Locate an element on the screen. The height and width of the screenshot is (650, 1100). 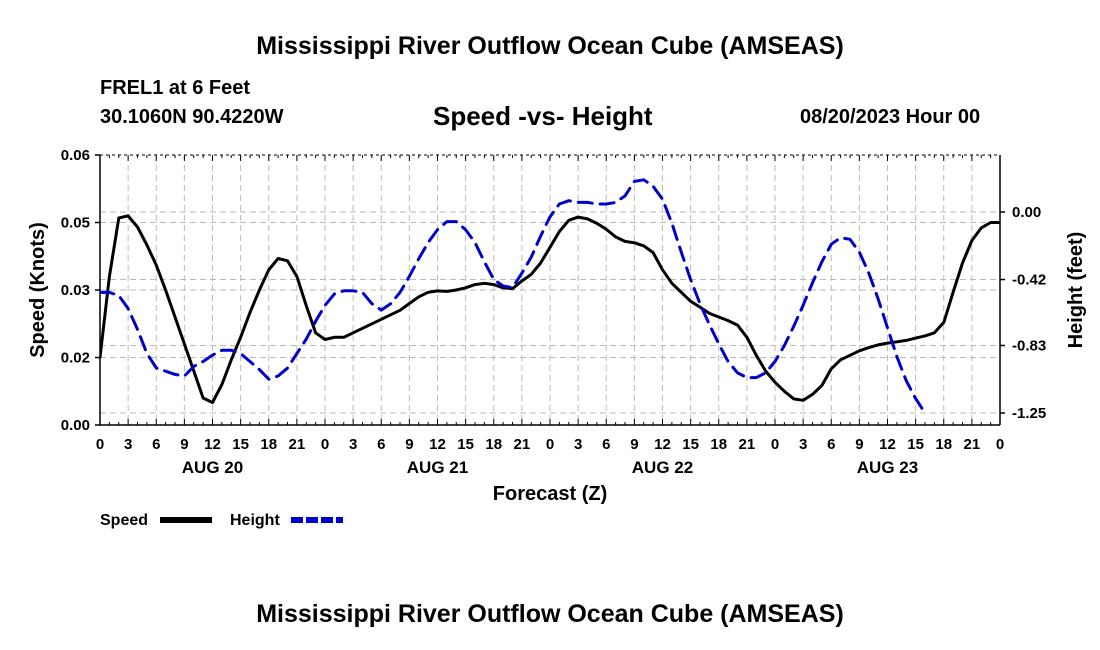
y-tick-label: 0.02 is located at coordinates (75, 358).